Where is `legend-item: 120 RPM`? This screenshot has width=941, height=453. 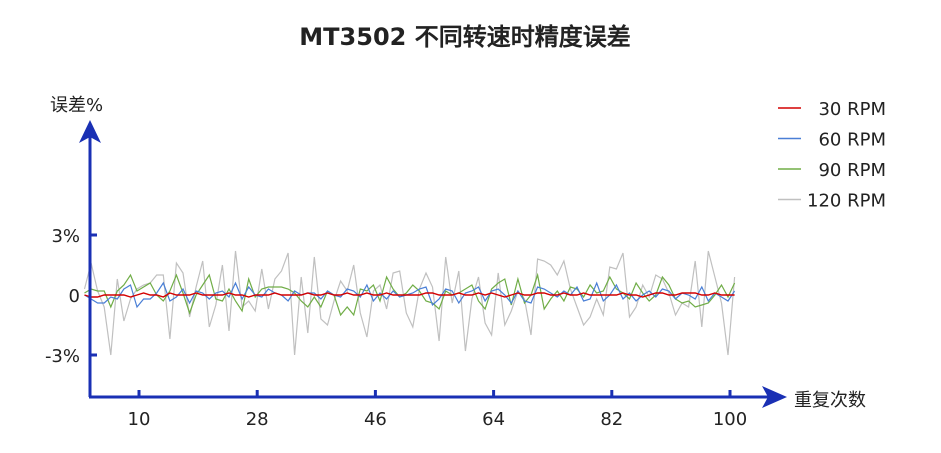
legend-item: 120 RPM is located at coordinates (832, 201).